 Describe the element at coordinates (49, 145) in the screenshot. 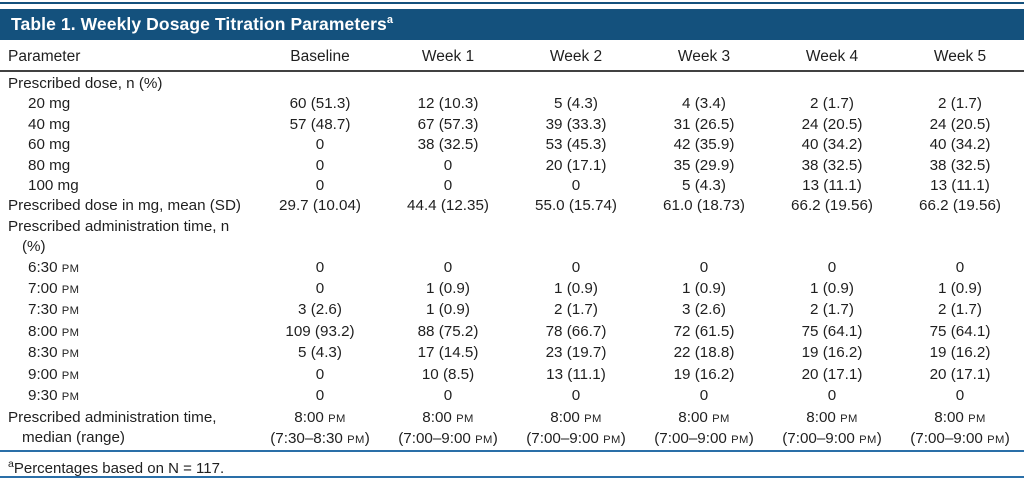

I see `row-label: 60 mg` at that location.